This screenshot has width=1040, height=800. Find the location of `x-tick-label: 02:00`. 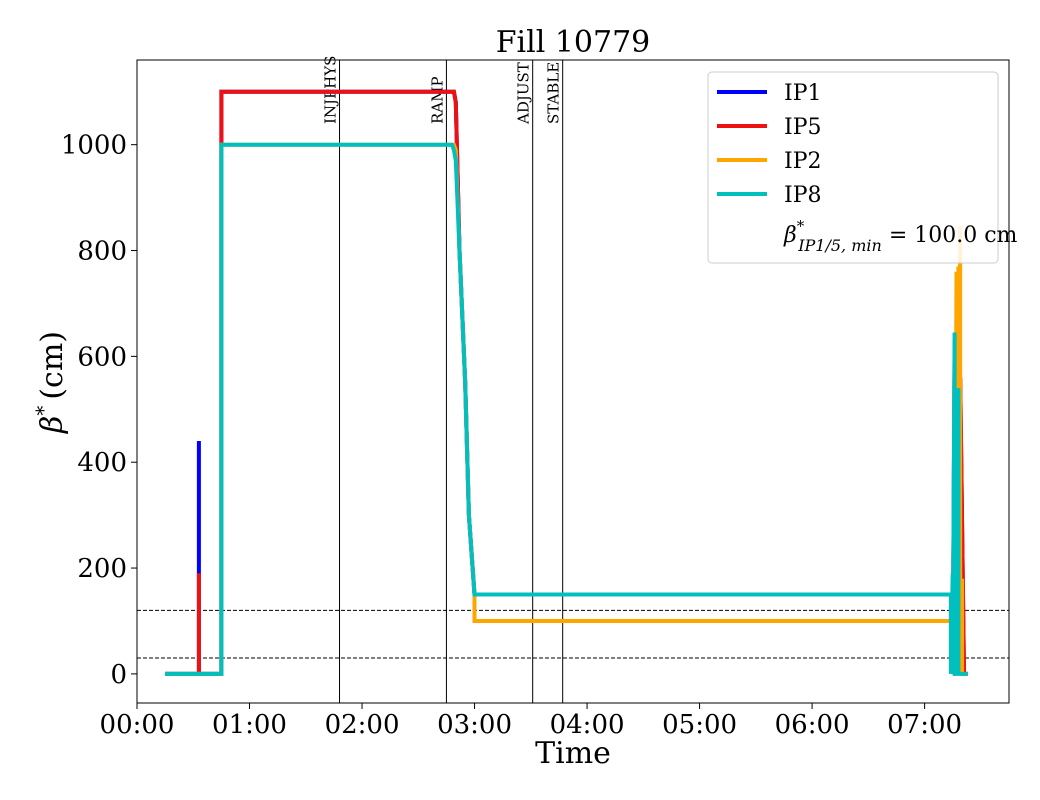

x-tick-label: 02:00 is located at coordinates (362, 725).